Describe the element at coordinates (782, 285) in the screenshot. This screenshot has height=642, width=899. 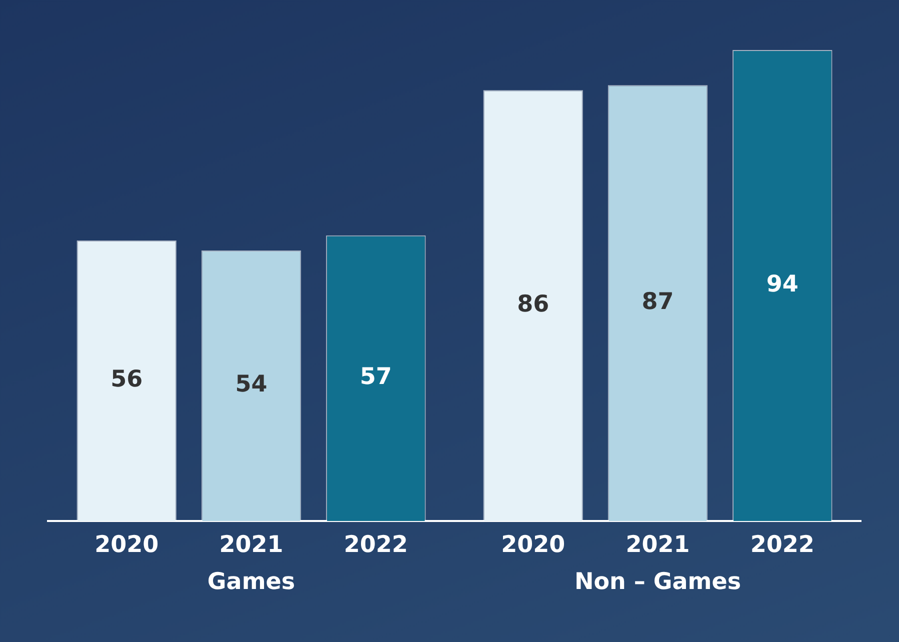
I see `data-label: 94` at that location.